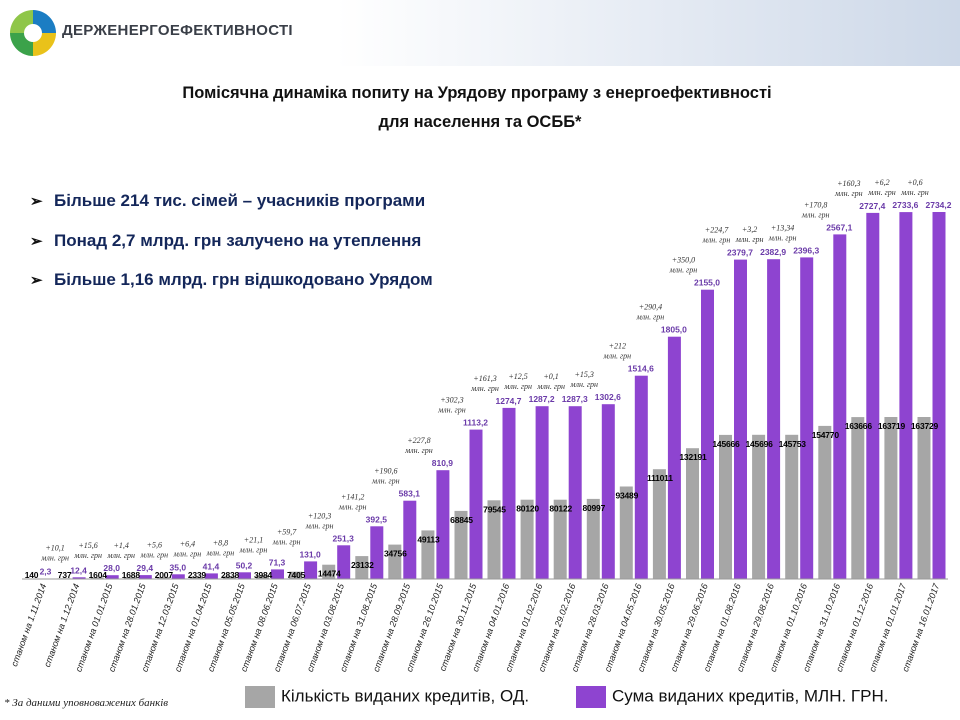  Describe the element at coordinates (749, 229) in the screenshot. I see `increment-value: +3,2` at that location.